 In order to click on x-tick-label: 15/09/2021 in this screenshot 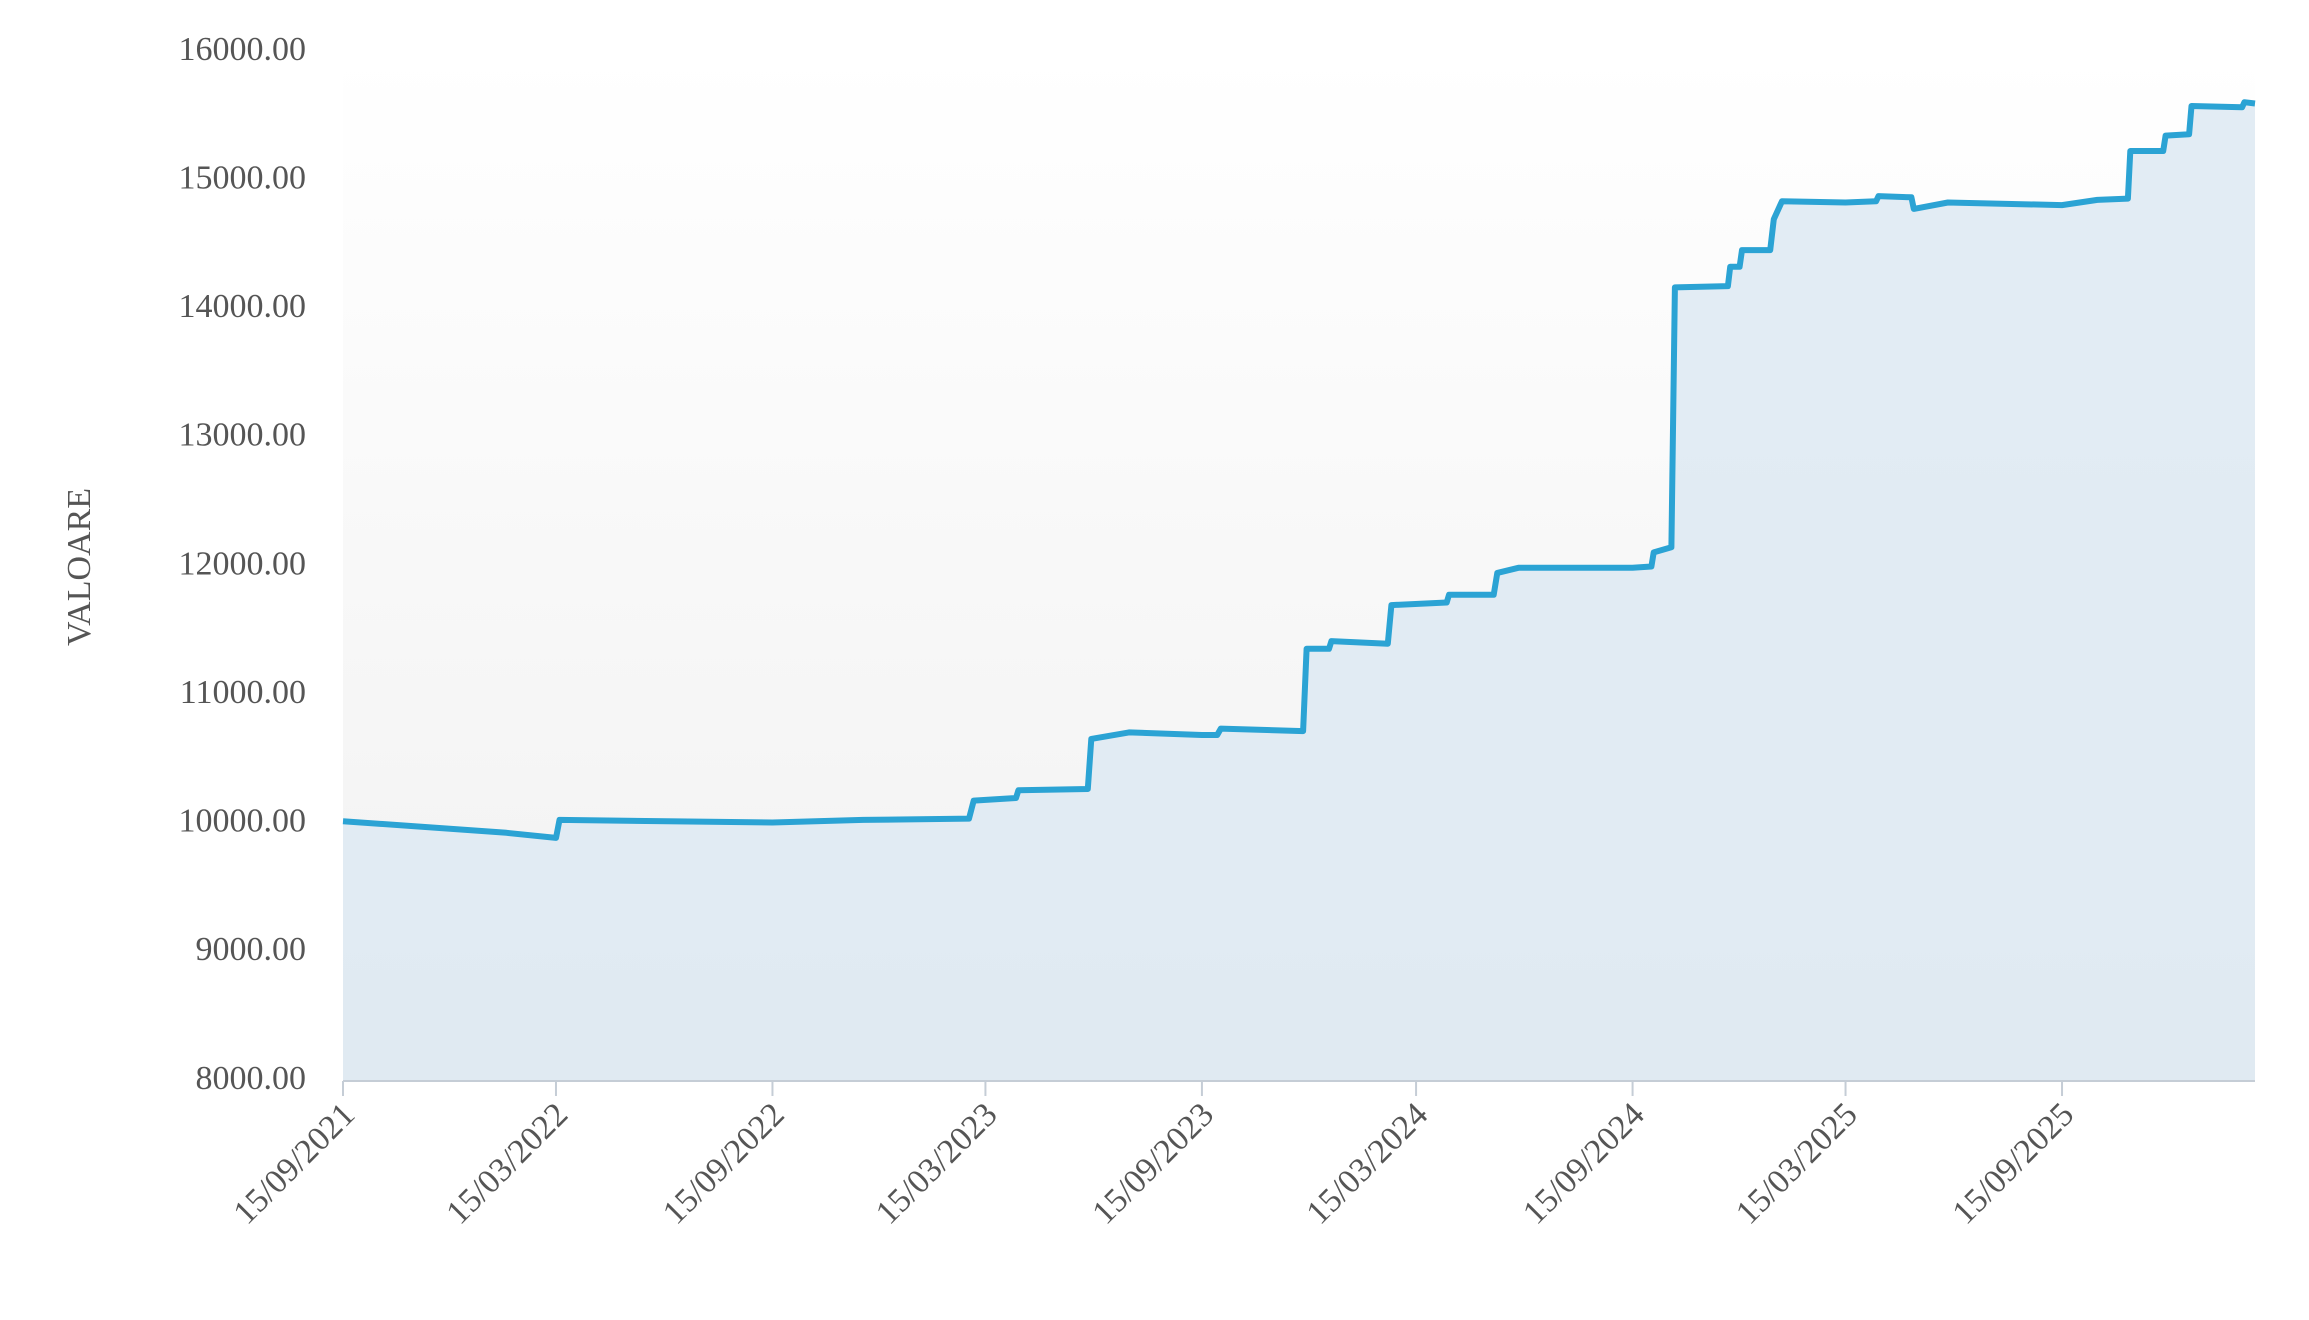, I will do `click(294, 1164)`.